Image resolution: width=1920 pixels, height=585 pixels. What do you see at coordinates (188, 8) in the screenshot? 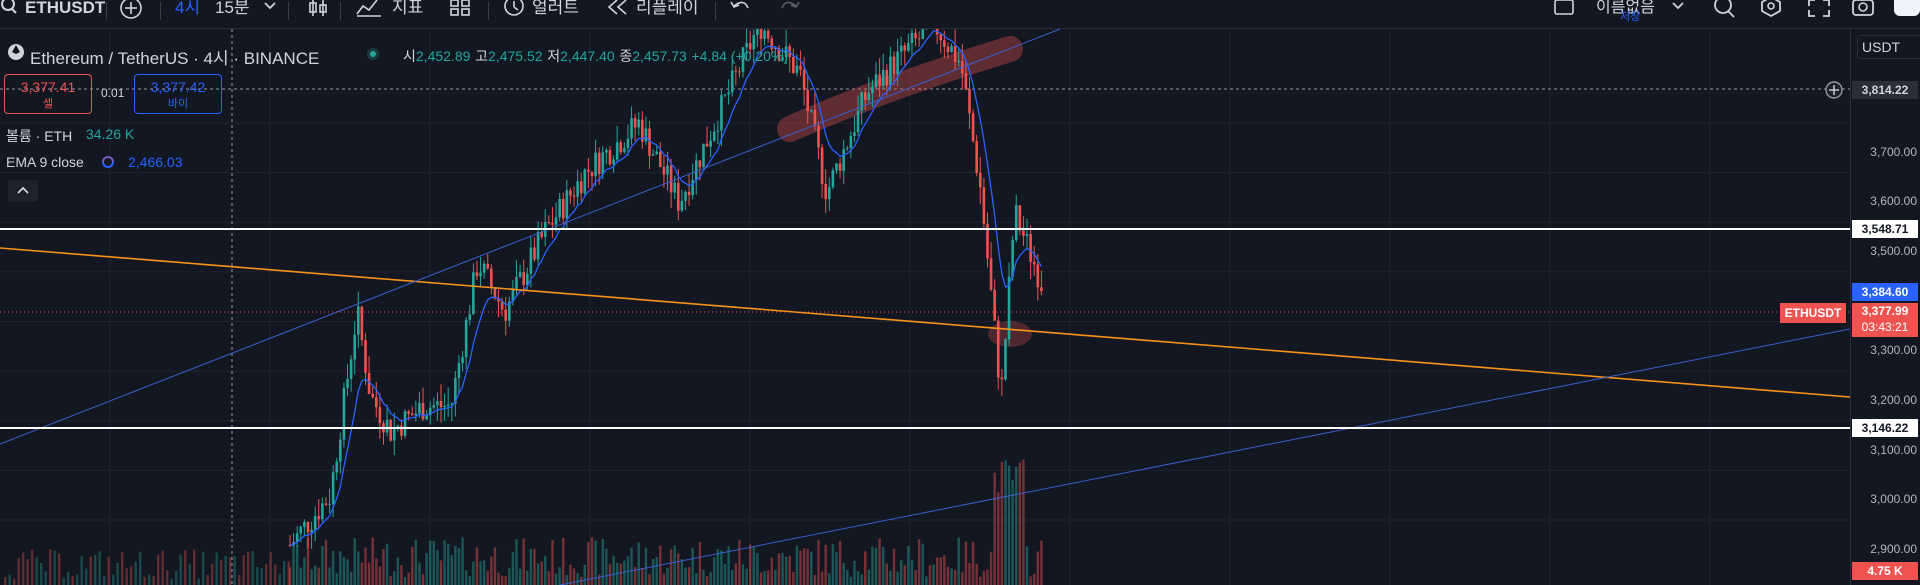
I see `interval-4h-button: 4시` at bounding box center [188, 8].